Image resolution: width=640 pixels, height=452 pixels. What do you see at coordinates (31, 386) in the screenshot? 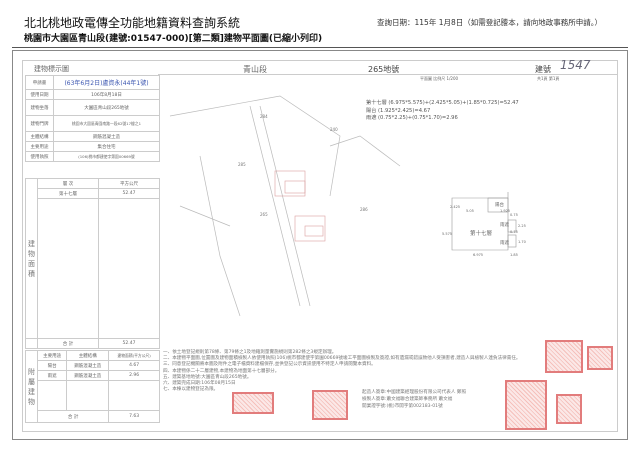
I see `attach-side-label: 附屬建物` at bounding box center [31, 386].